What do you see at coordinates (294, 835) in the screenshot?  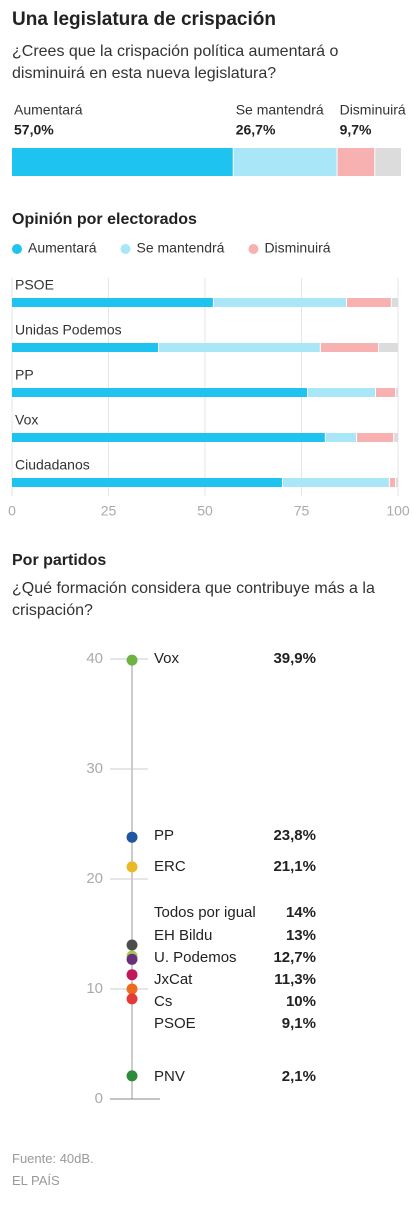 I see `value-label: 23,8%` at bounding box center [294, 835].